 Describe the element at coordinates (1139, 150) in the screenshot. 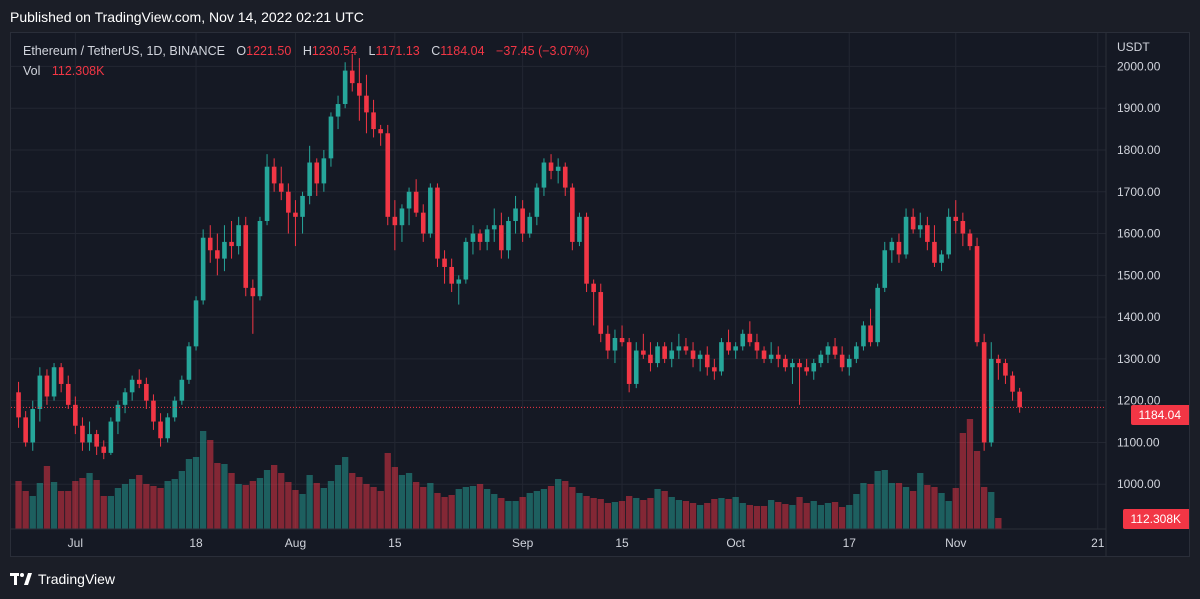

I see `price-tick-label: 1800.00` at that location.